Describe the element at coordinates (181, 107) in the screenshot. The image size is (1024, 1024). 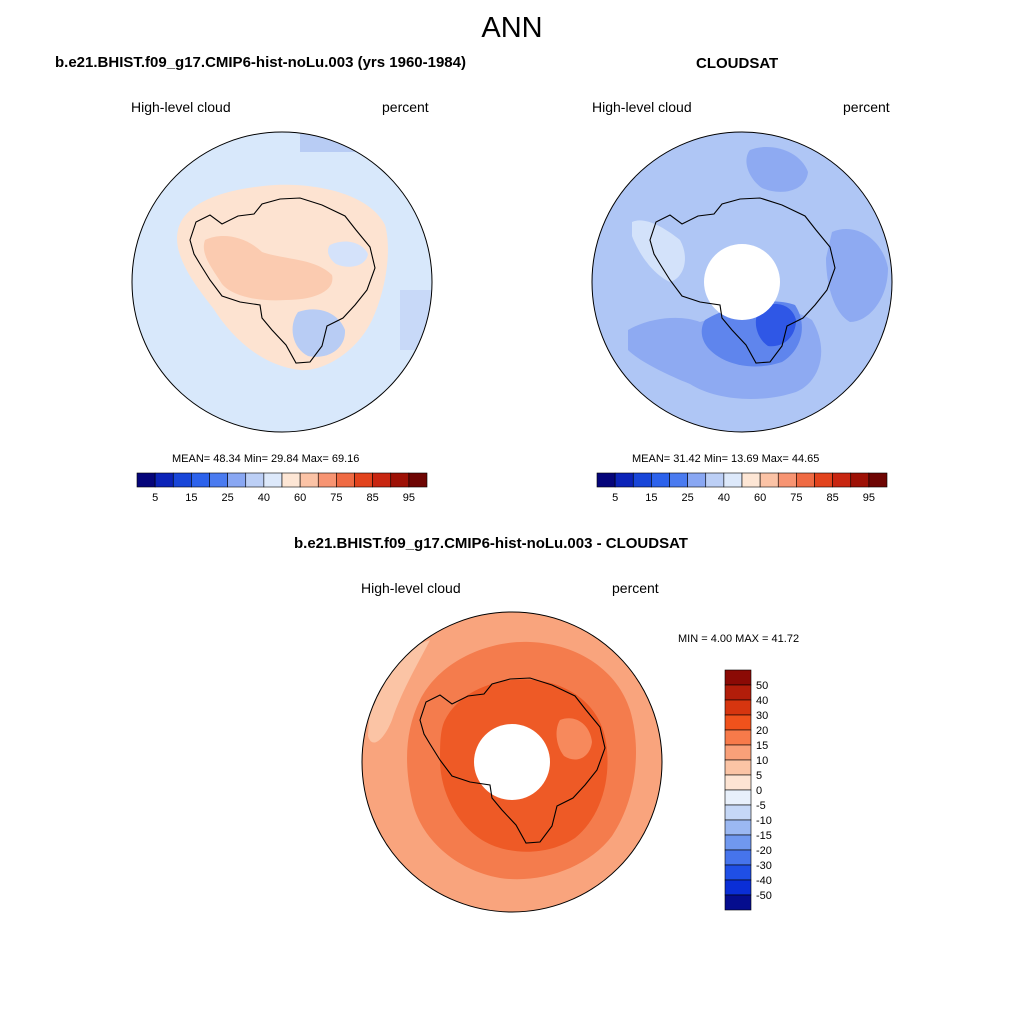
I see `panel1-variable-label: High-level cloud` at that location.